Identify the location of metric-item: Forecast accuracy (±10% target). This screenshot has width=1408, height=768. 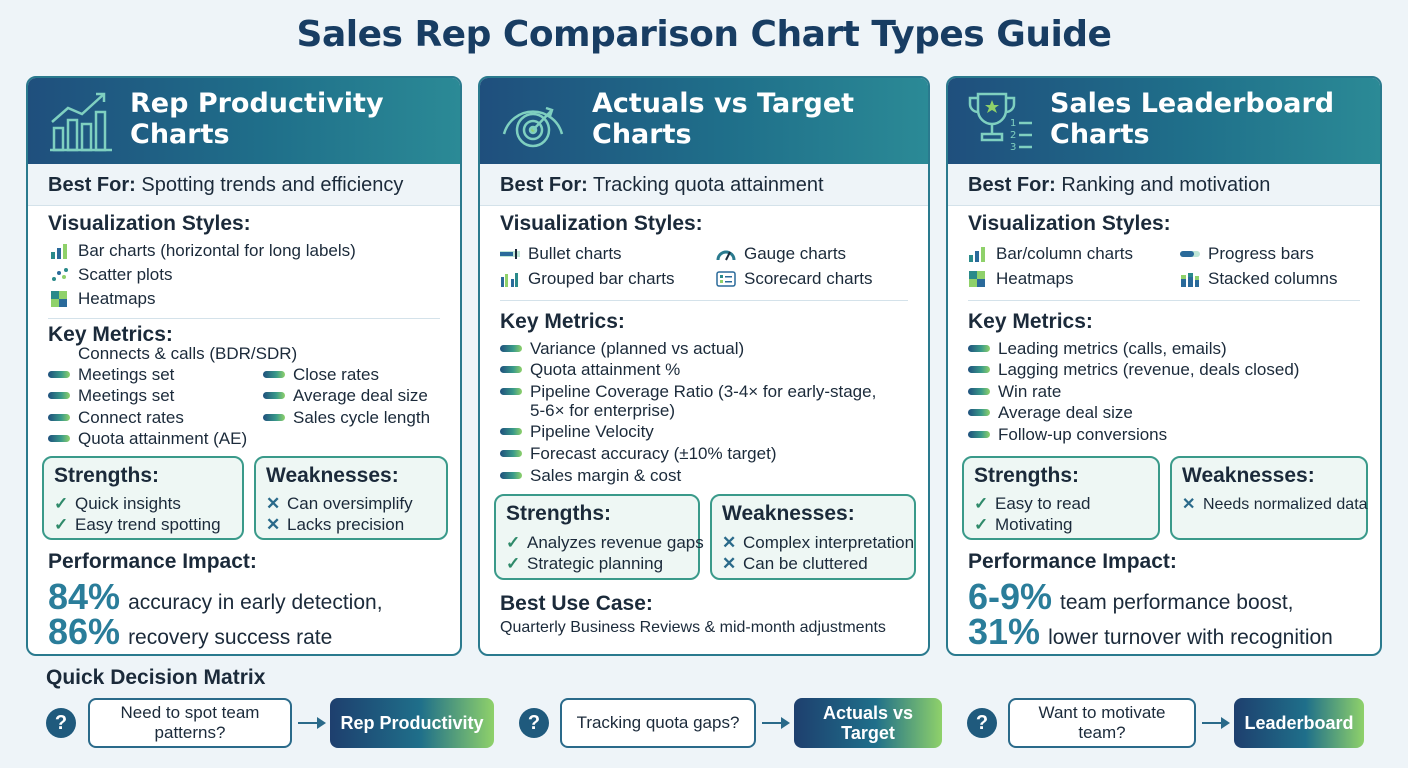
(638, 454).